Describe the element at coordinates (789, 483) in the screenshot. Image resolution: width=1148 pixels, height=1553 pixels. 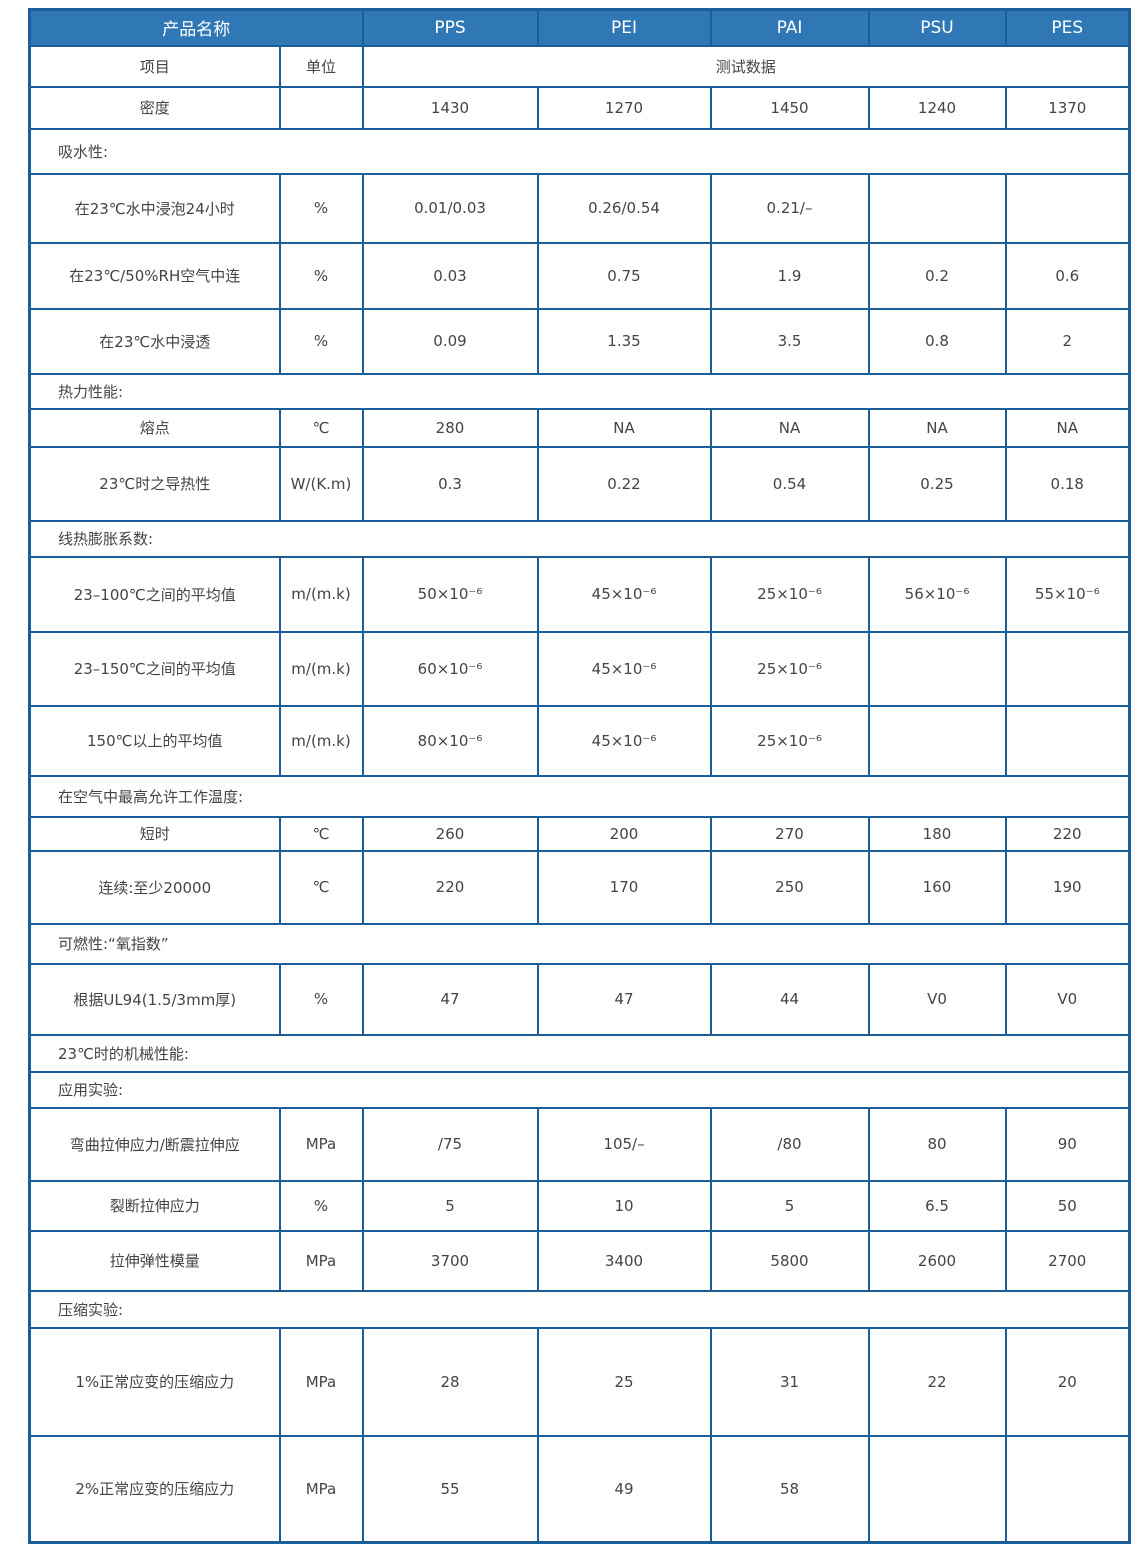
I see `value-cell: 0.54` at that location.